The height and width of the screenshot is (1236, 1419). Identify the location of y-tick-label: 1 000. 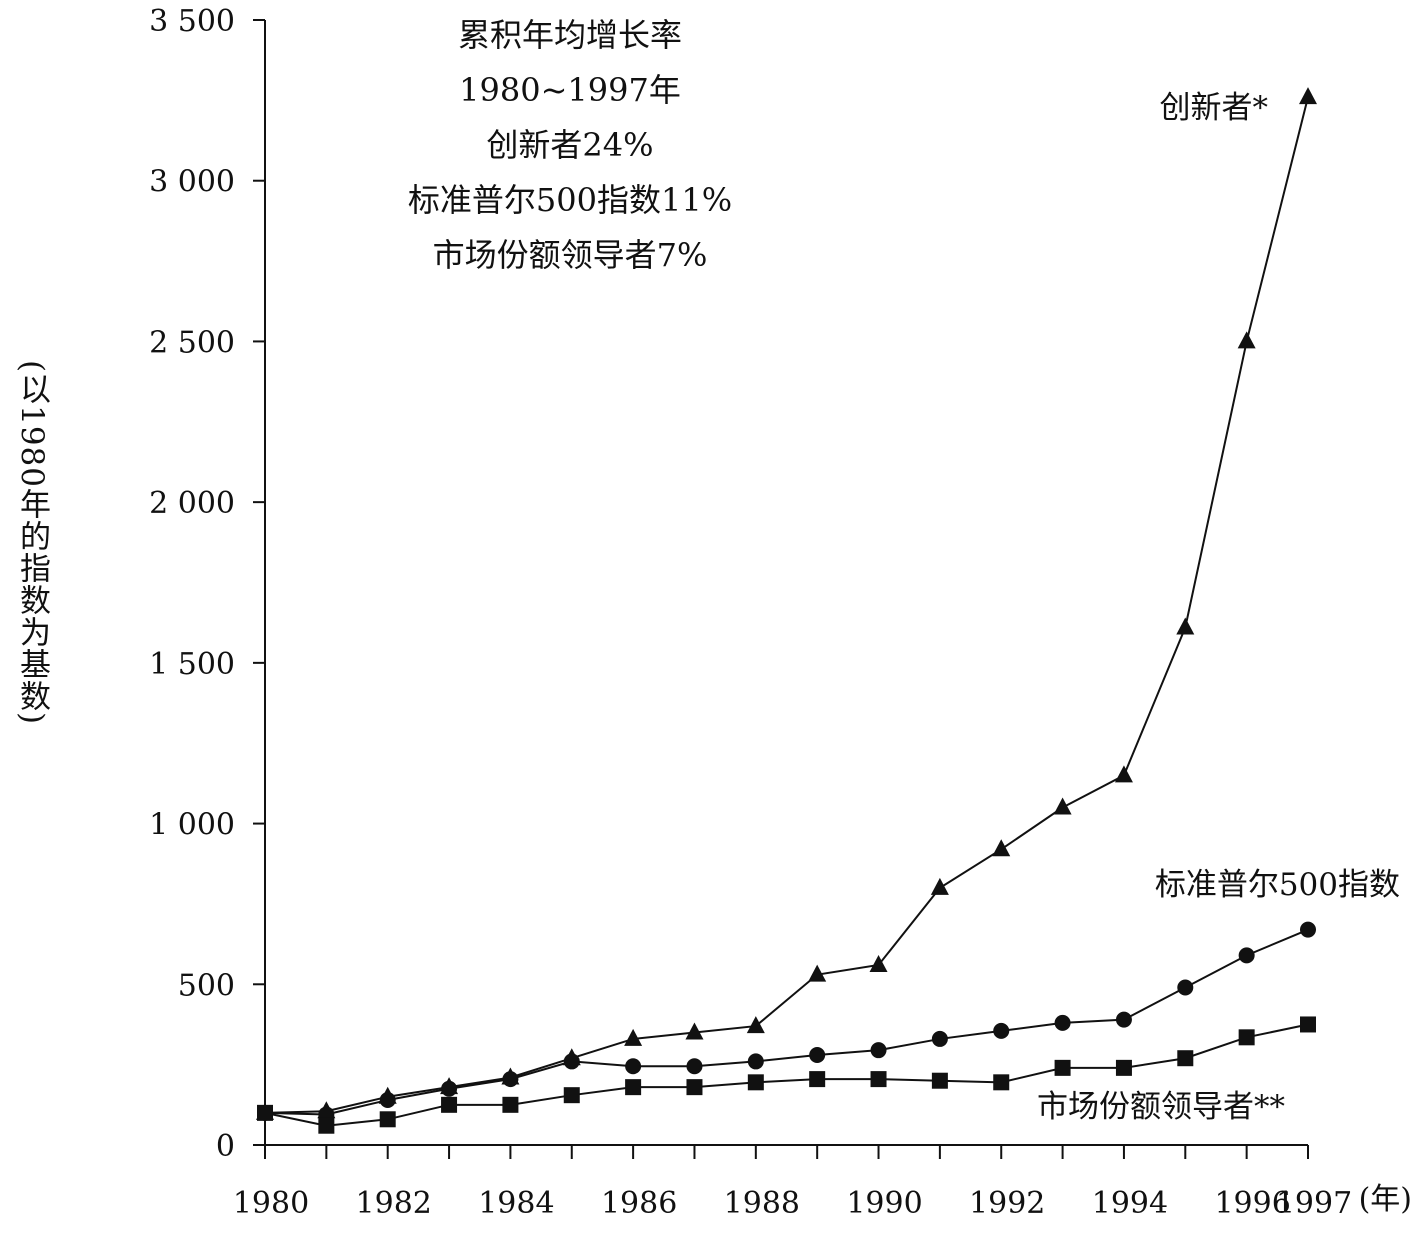
(192, 825).